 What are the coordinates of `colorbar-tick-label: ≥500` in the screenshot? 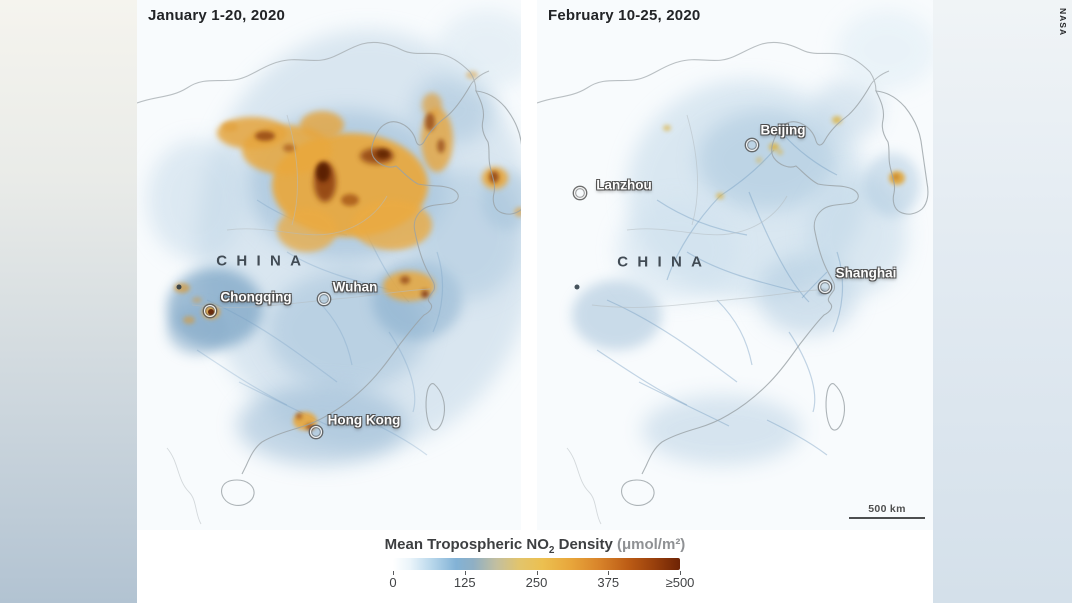 It's located at (680, 582).